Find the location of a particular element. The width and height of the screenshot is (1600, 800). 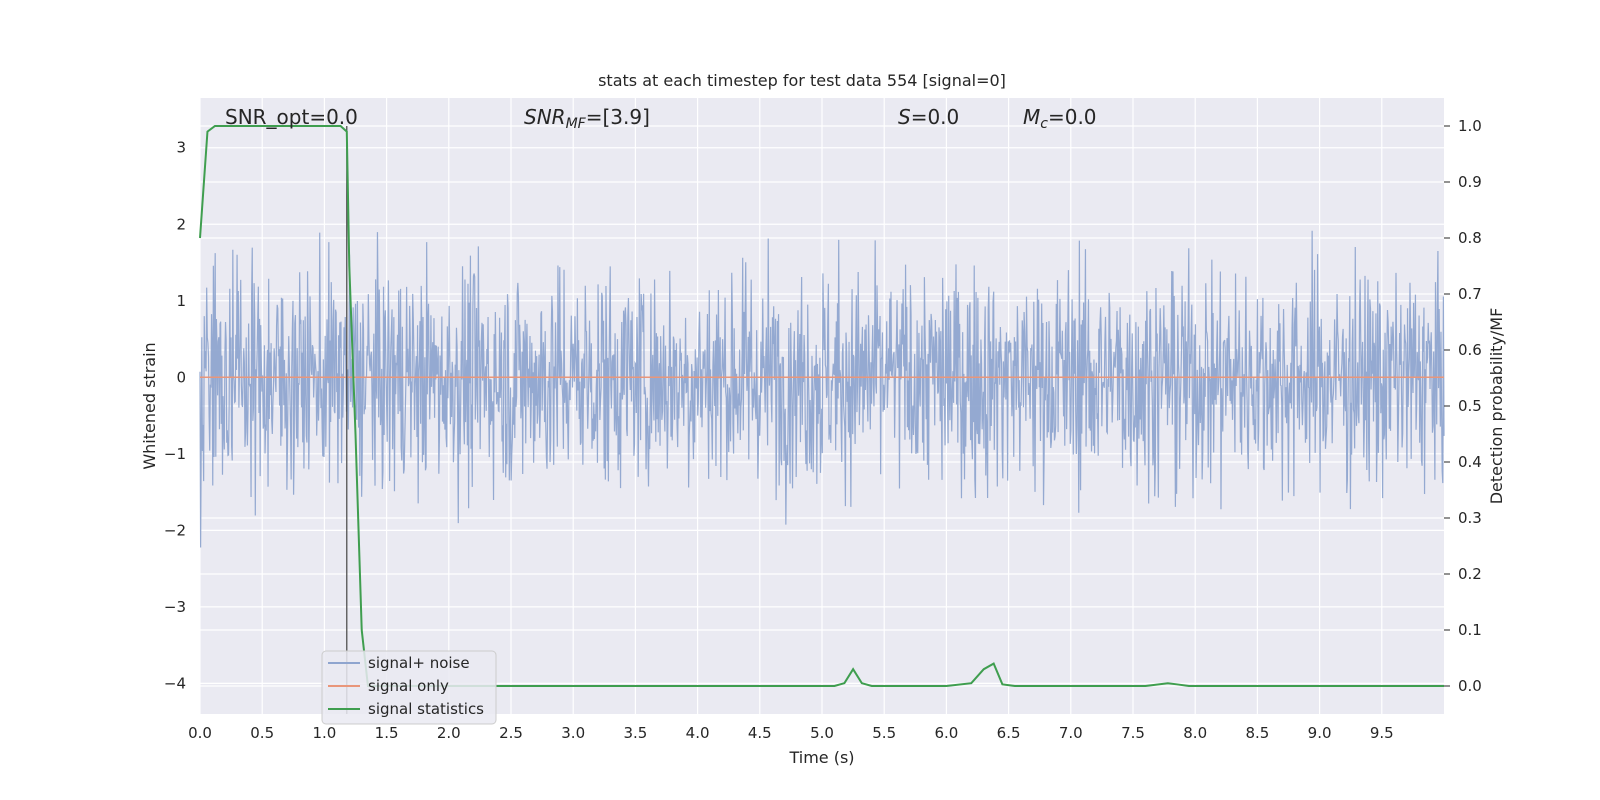

y-right-tick-label: 0.3 is located at coordinates (1470, 518).